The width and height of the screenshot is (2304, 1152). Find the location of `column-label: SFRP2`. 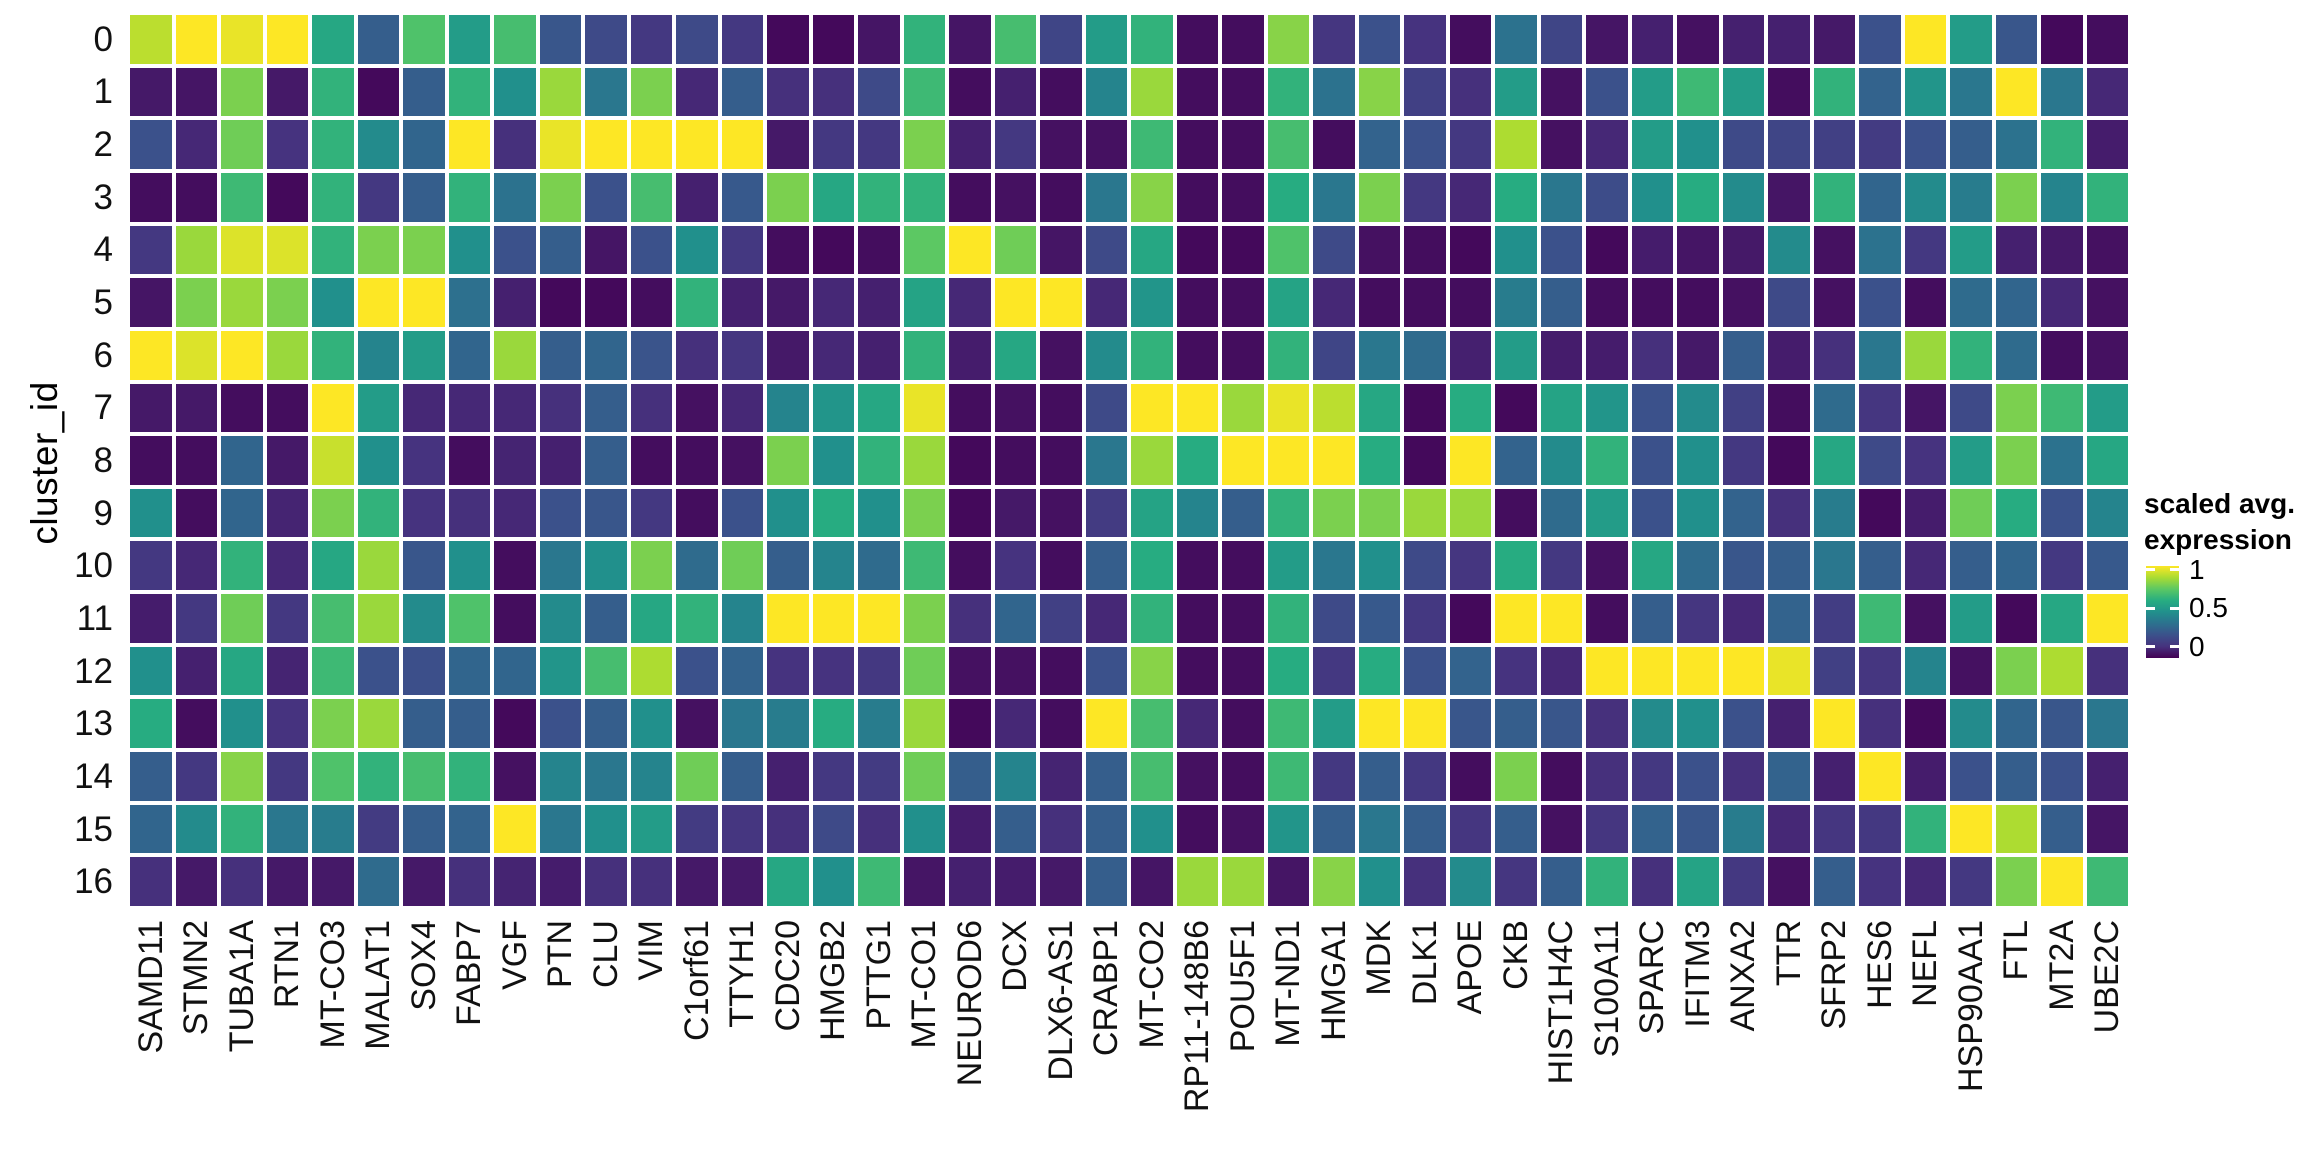

column-label: SFRP2 is located at coordinates (1834, 975).